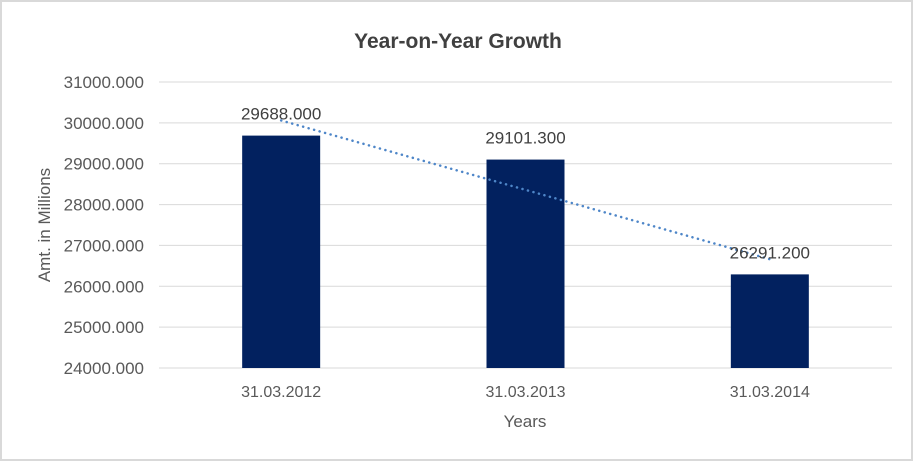 The width and height of the screenshot is (913, 463). I want to click on x-axis-title: Years, so click(525, 421).